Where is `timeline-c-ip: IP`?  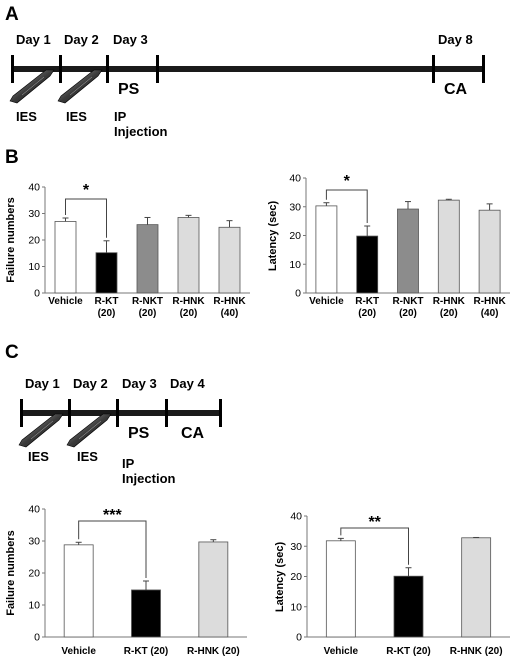
timeline-c-ip: IP is located at coordinates (128, 463).